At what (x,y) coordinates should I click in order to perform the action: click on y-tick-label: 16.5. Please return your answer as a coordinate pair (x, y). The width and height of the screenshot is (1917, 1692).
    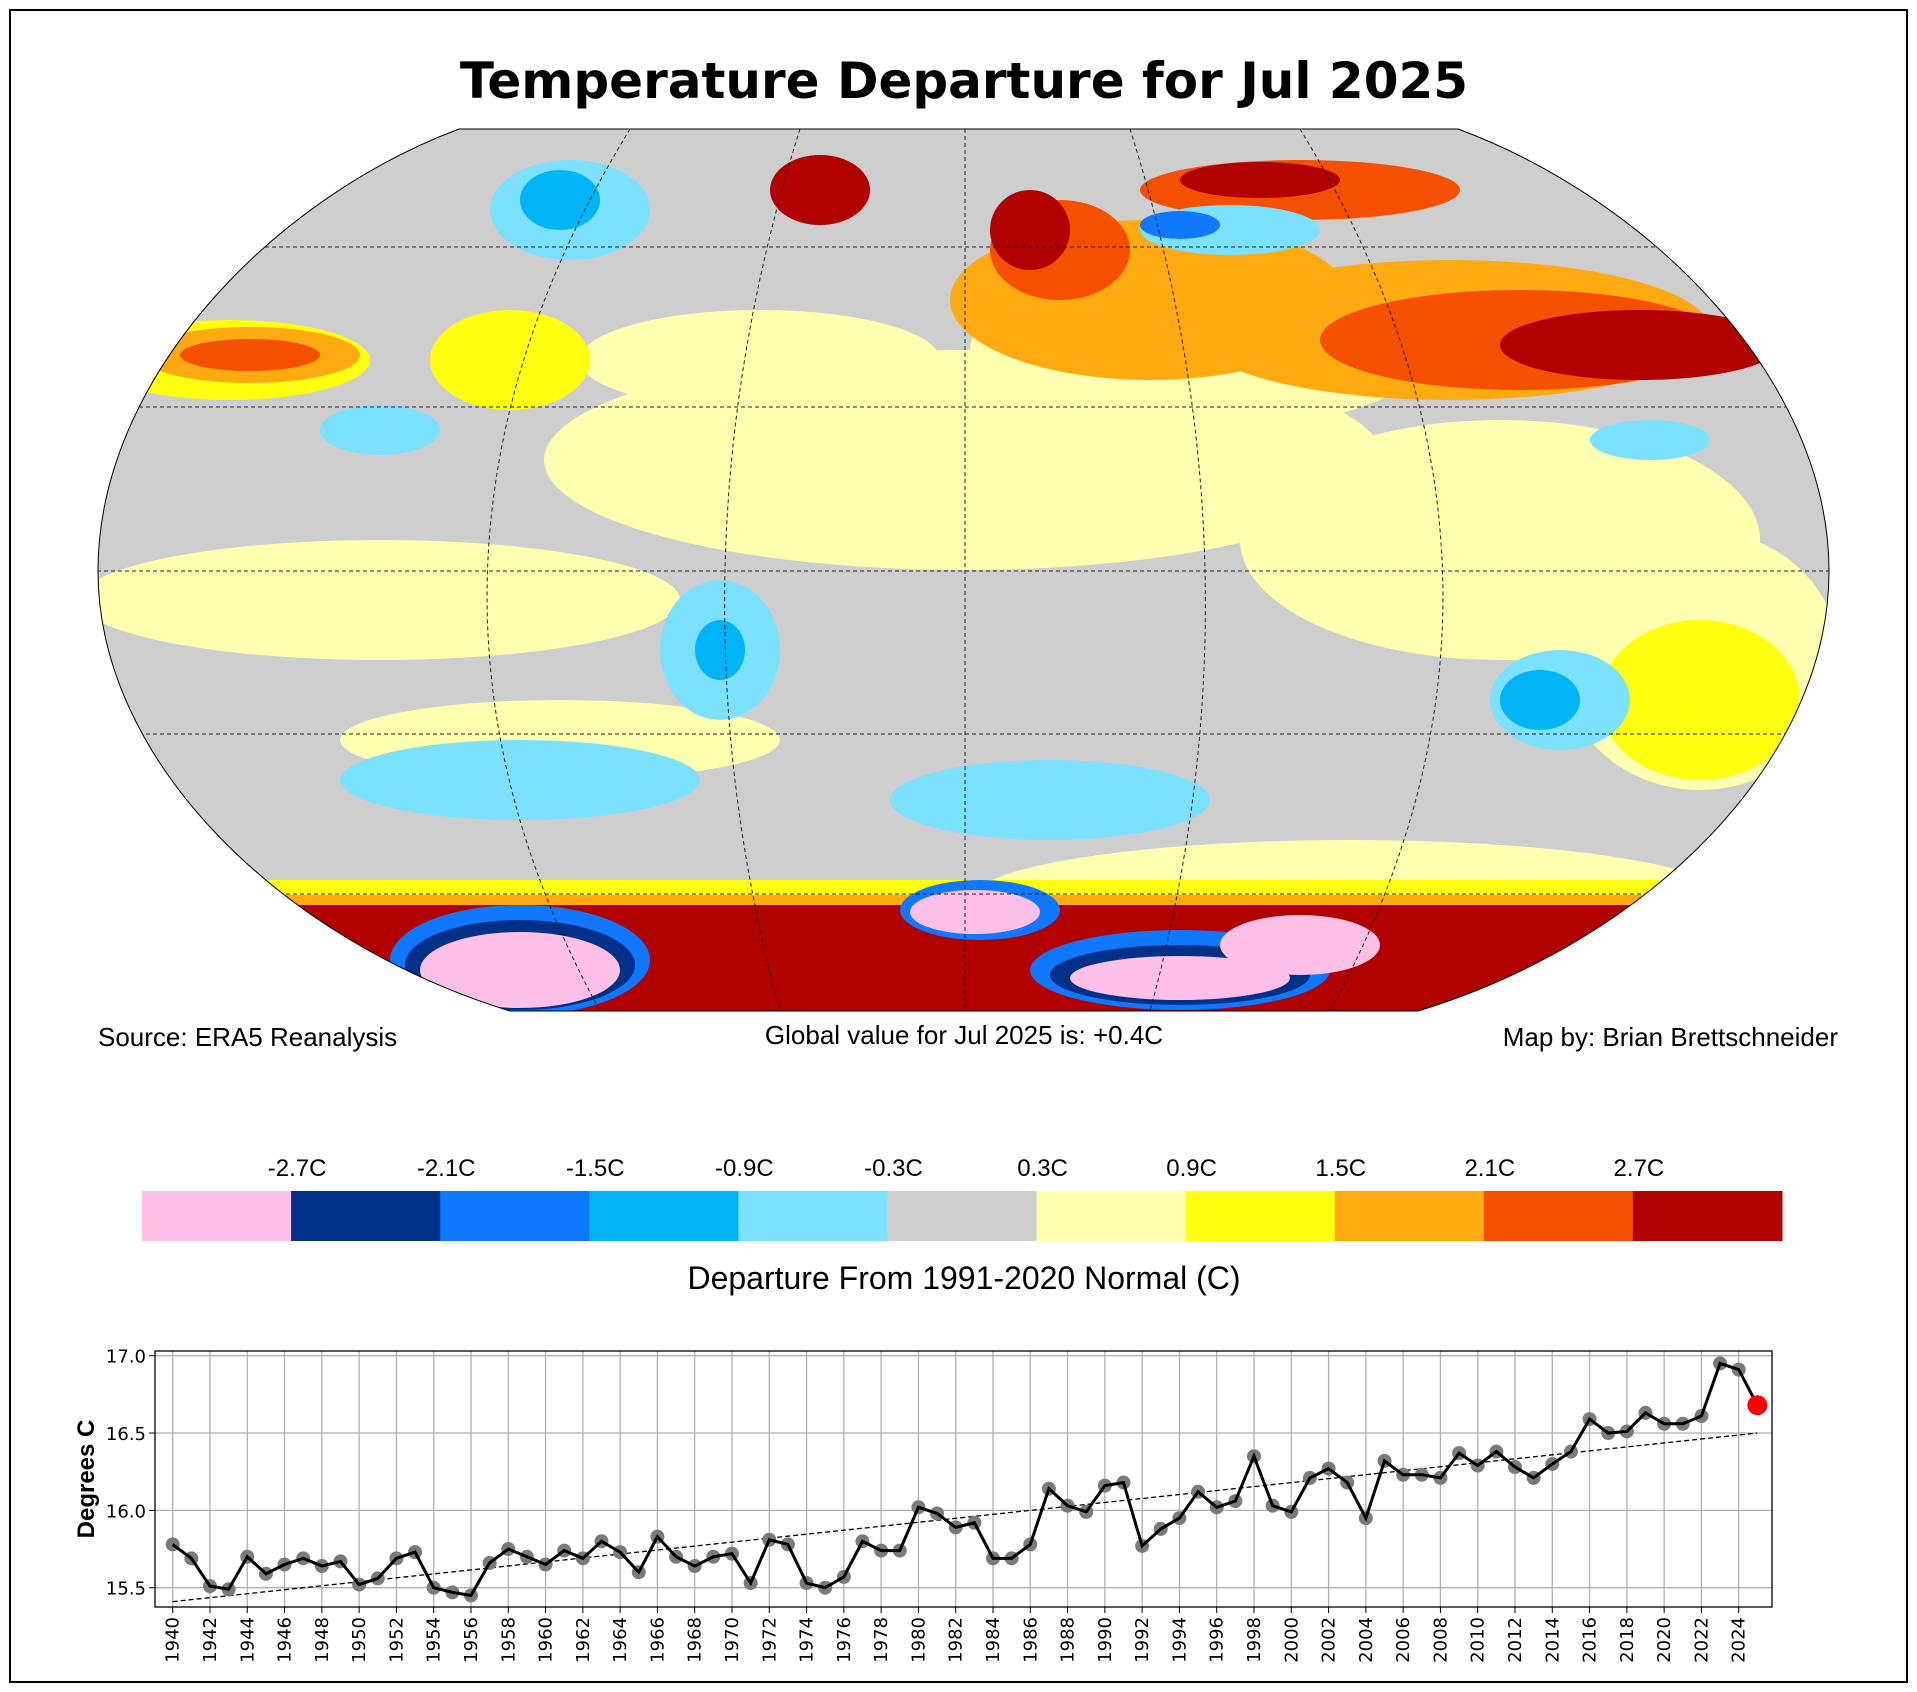
    Looking at the image, I should click on (126, 1434).